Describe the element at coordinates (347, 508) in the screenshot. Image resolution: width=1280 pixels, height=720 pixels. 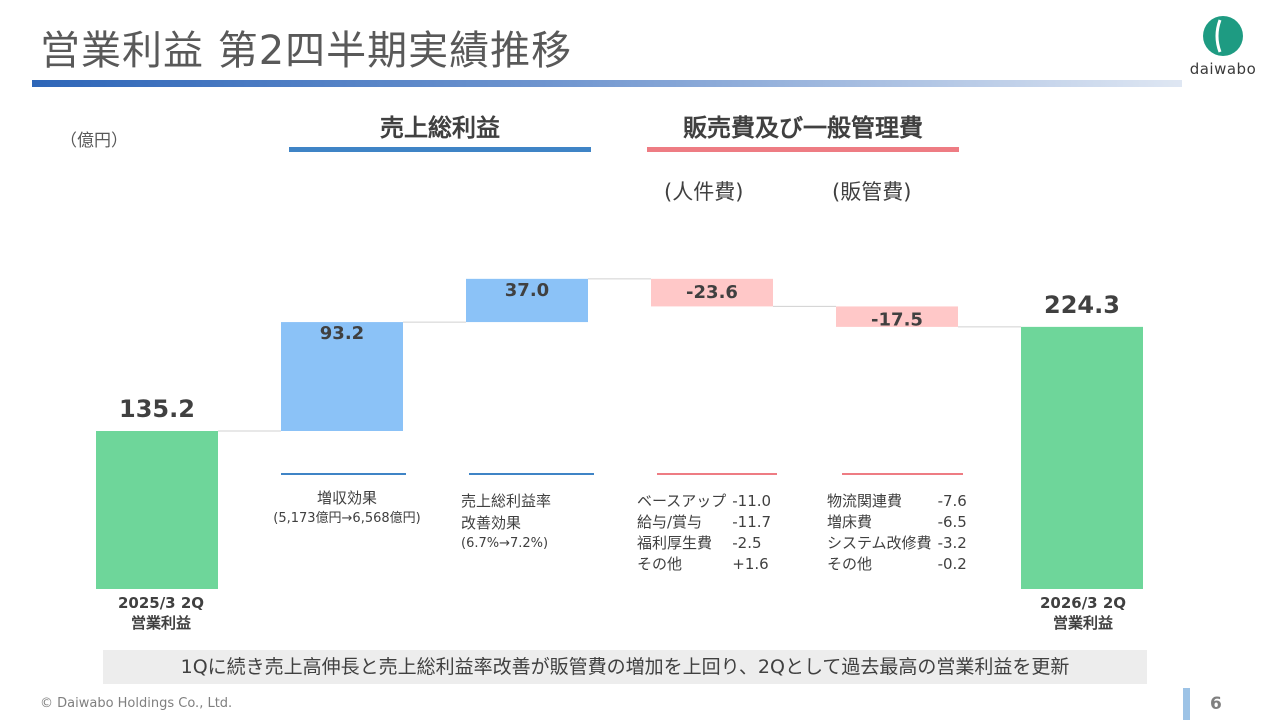
I see `revenue-effect-note: 増収効果 (5,173億円→6,568億円)` at that location.